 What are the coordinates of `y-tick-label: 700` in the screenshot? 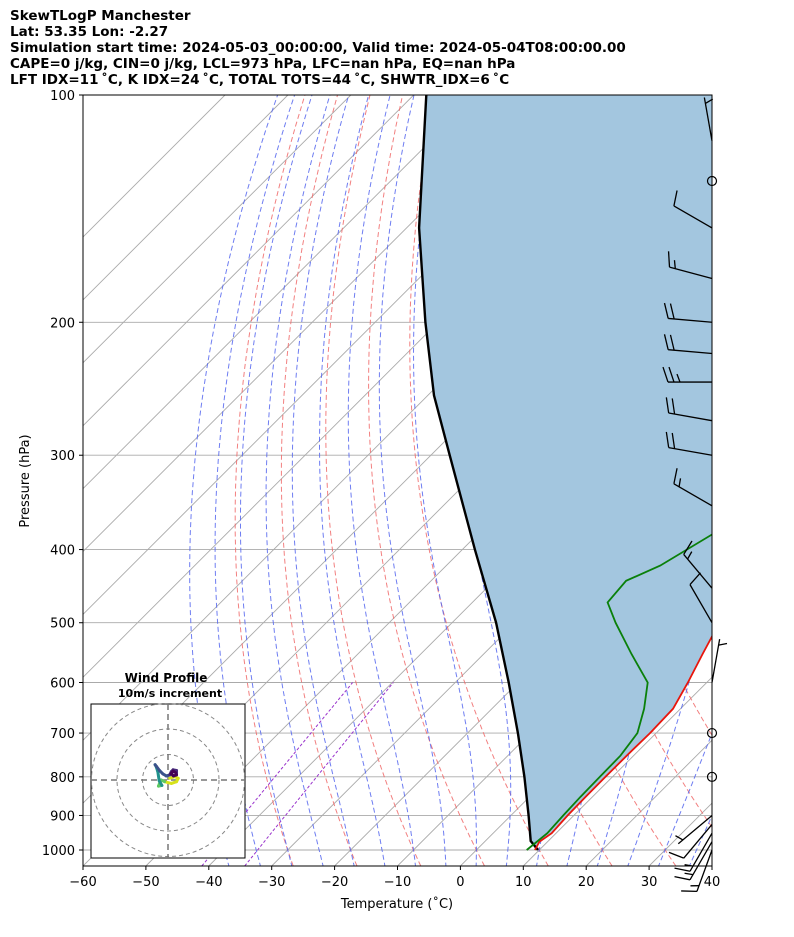 It's located at (62, 734).